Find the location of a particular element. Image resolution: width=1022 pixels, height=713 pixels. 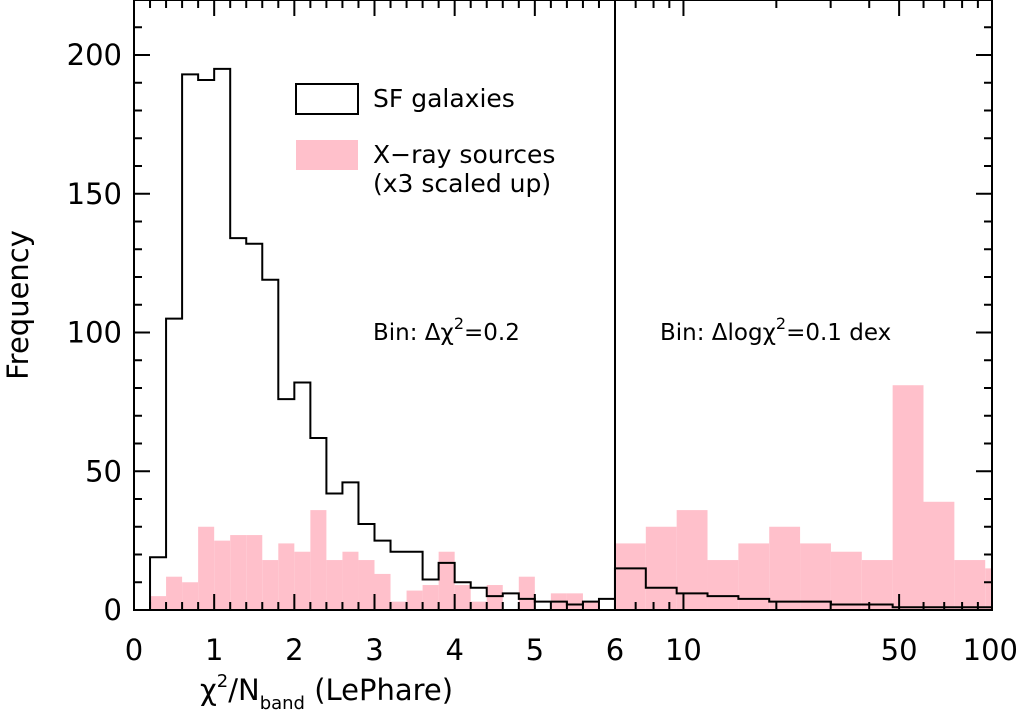

y-tick-label: 200 is located at coordinates (94, 55).